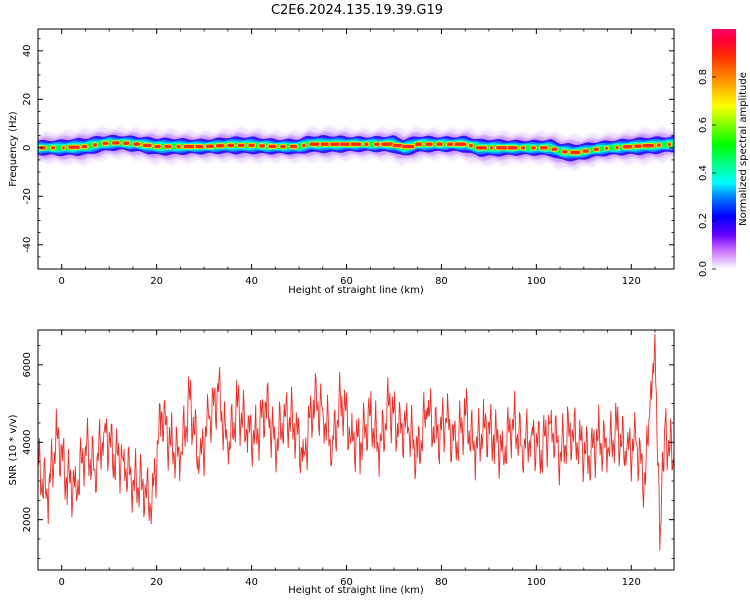 The height and width of the screenshot is (600, 750). What do you see at coordinates (703, 269) in the screenshot?
I see `colorbar-tick-label: 0.0` at bounding box center [703, 269].